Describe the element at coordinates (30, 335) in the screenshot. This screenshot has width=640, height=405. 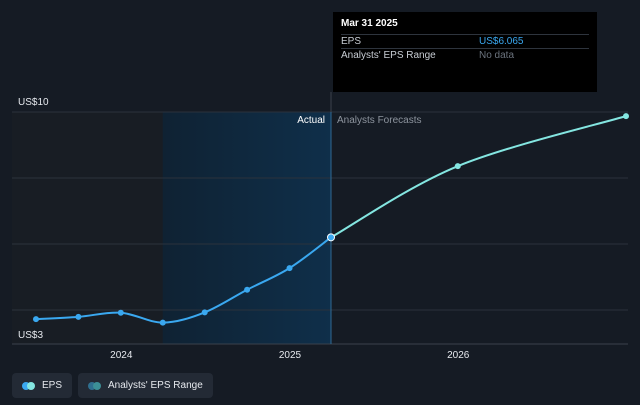
I see `y-tick-label: US$3` at that location.